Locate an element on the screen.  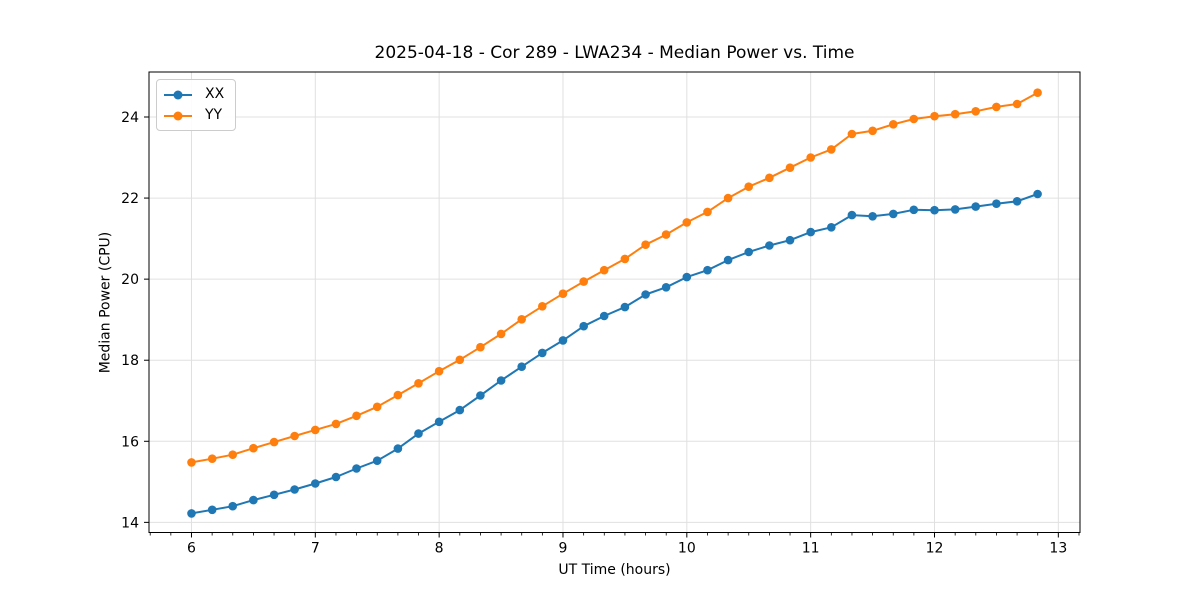
x-tick-label: 12 is located at coordinates (935, 549).